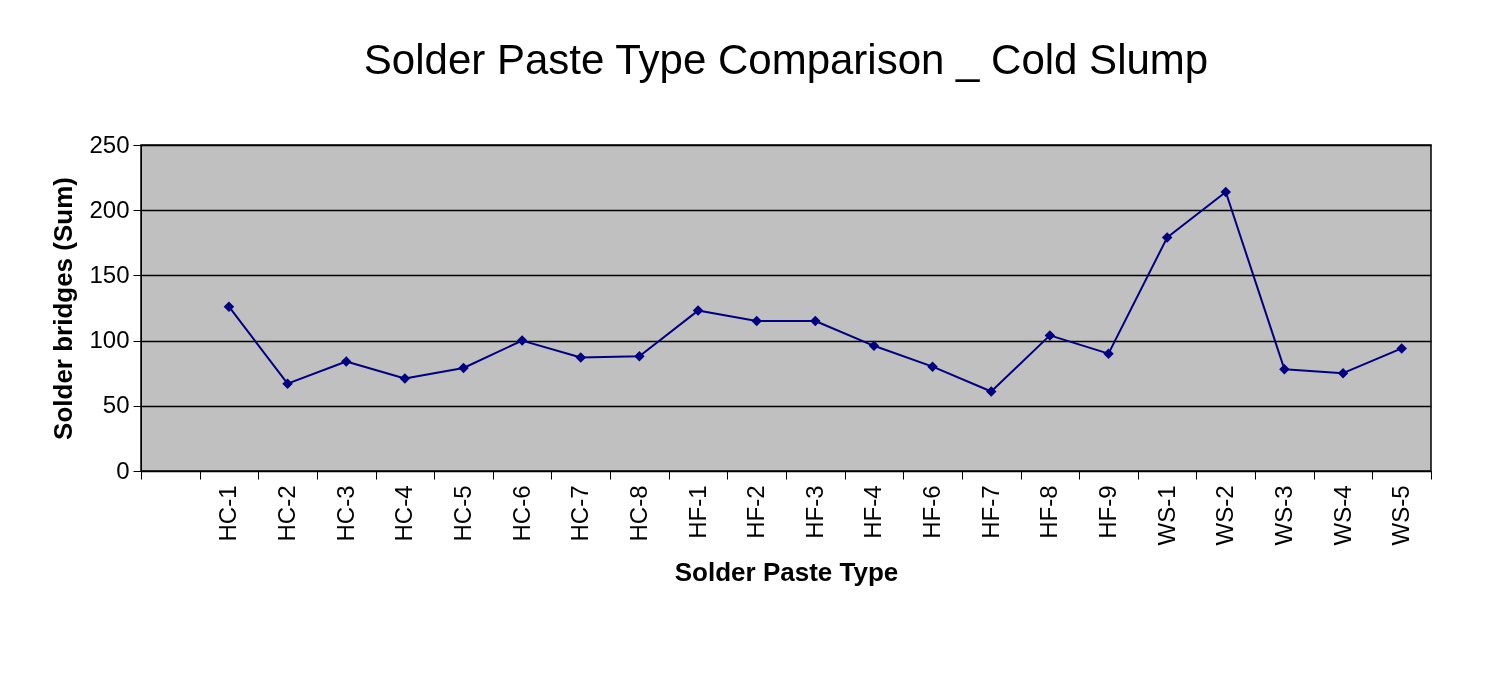 The image size is (1503, 685). I want to click on x-tick-label: HC-7, so click(580, 513).